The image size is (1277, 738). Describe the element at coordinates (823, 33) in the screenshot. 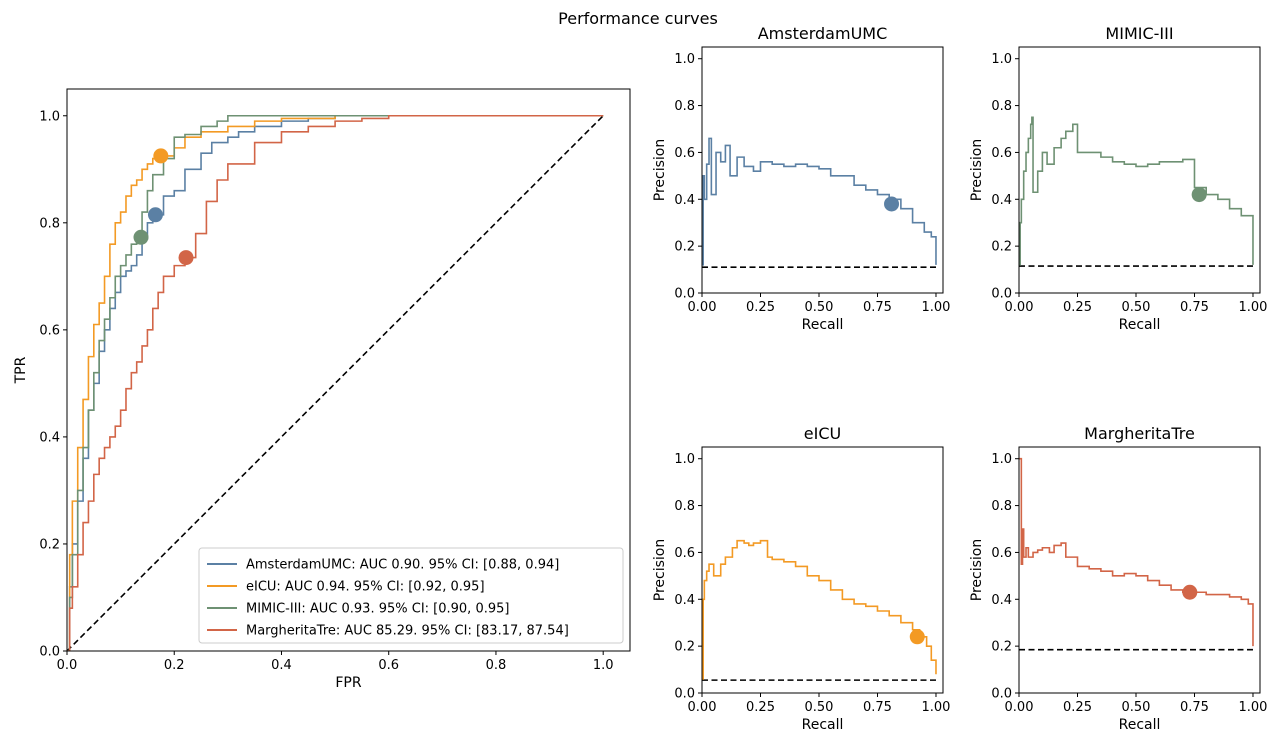

I see `axes-title: AmsterdamUMC` at that location.